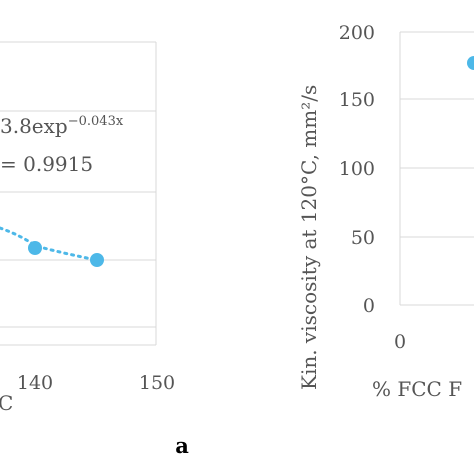 This screenshot has width=474, height=474. I want to click on left-x-tick-140: 140, so click(35, 383).